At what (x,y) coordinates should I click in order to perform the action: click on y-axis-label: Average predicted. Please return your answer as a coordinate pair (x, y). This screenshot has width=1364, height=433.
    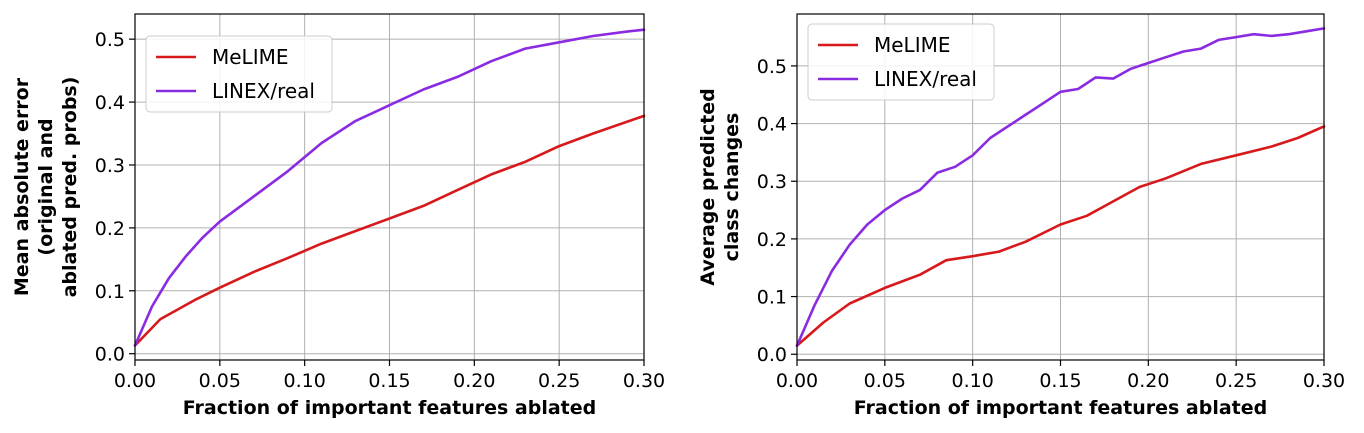
    Looking at the image, I should click on (708, 186).